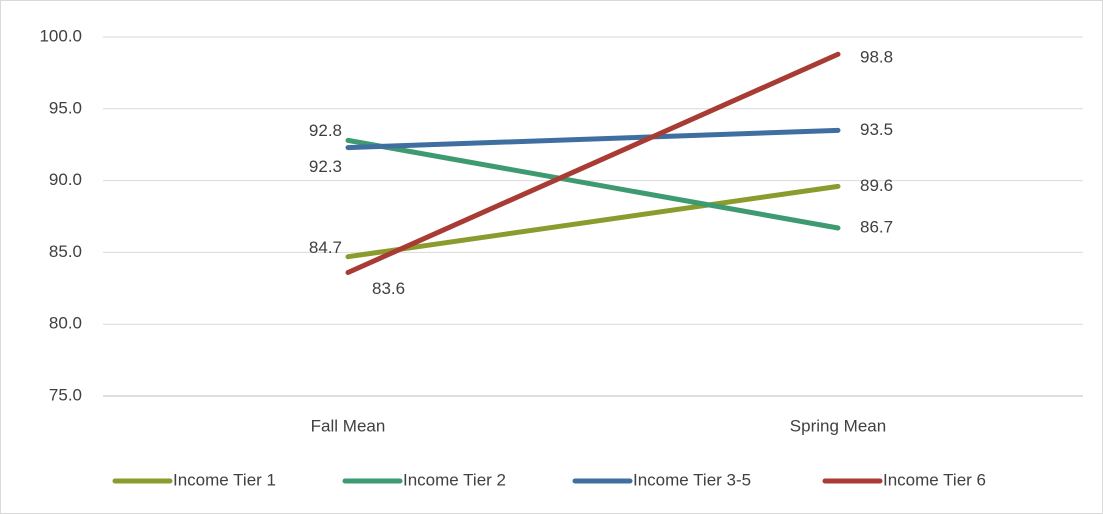 Image resolution: width=1103 pixels, height=514 pixels. What do you see at coordinates (65, 251) in the screenshot?
I see `y-tick-label: 85.0` at bounding box center [65, 251].